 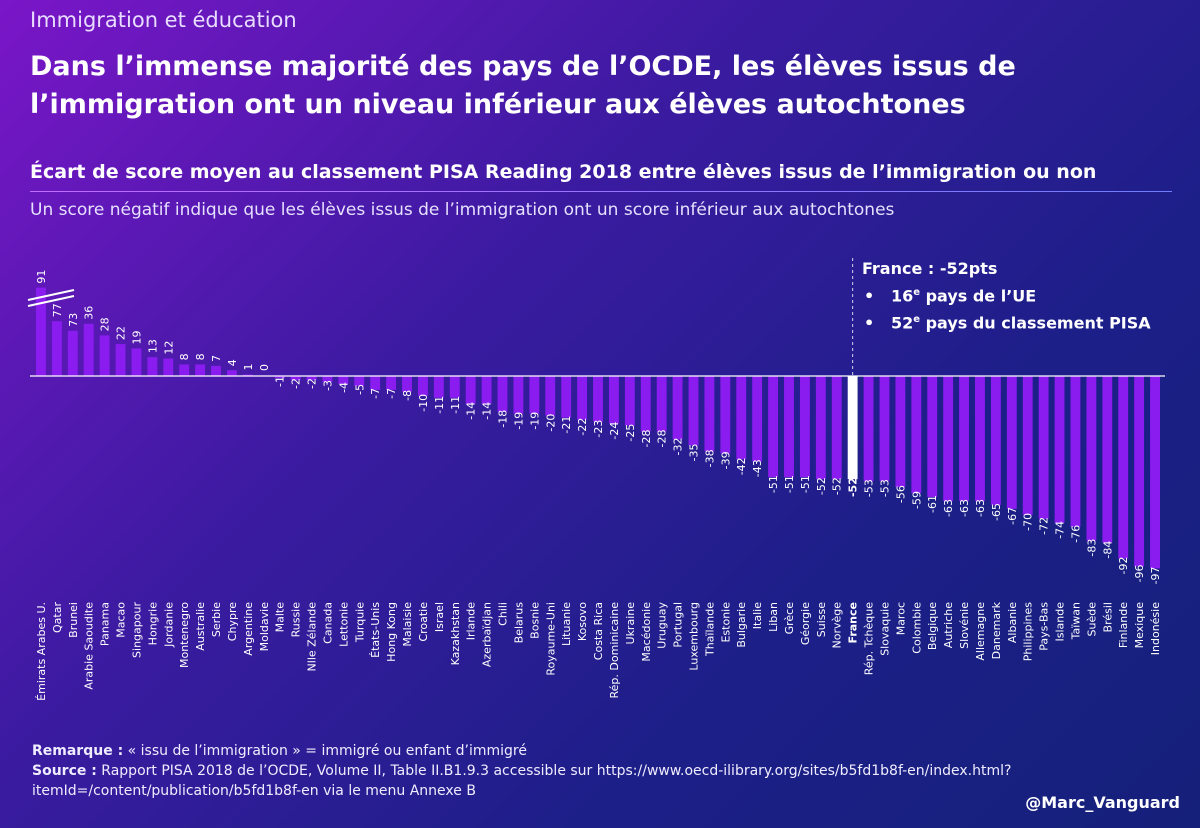 I want to click on value-label: 7, so click(x=216, y=358).